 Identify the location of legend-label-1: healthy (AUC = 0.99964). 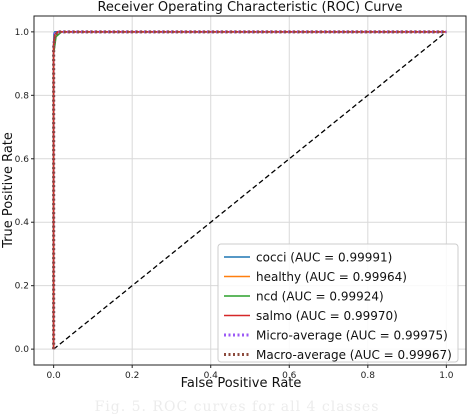
(331, 277).